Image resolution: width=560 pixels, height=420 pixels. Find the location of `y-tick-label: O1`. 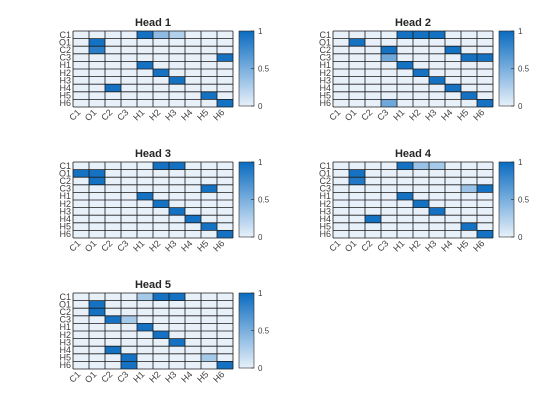

y-tick-label: O1 is located at coordinates (325, 173).